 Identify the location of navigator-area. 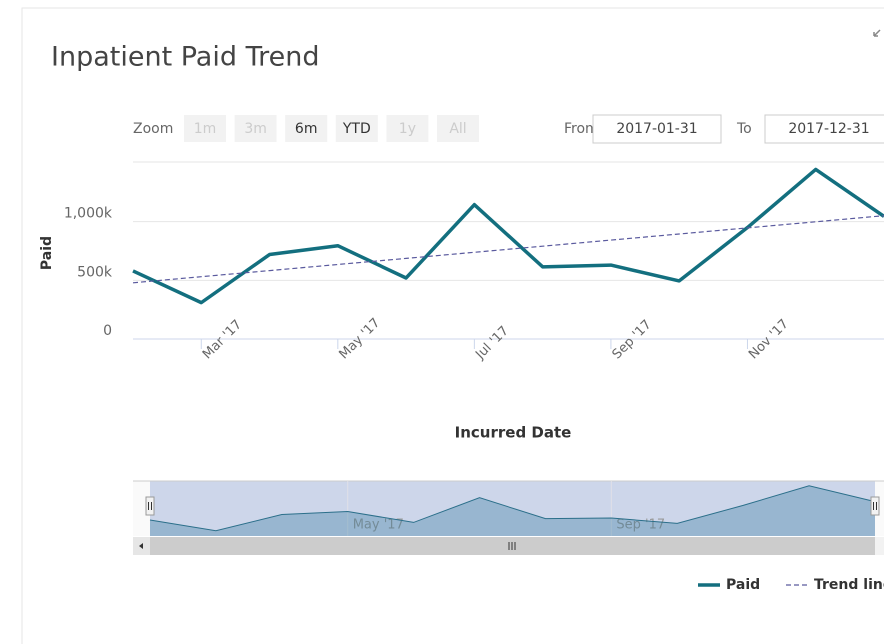
(512, 510).